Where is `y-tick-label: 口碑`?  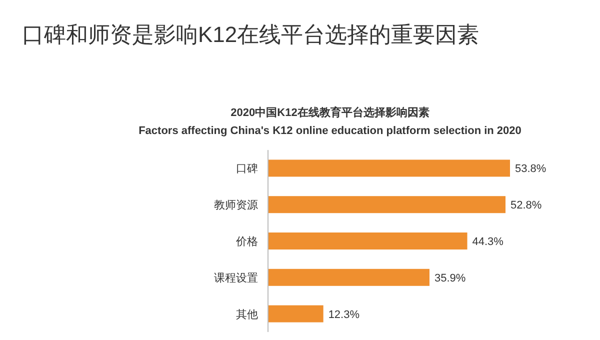
y-tick-label: 口碑 is located at coordinates (247, 169).